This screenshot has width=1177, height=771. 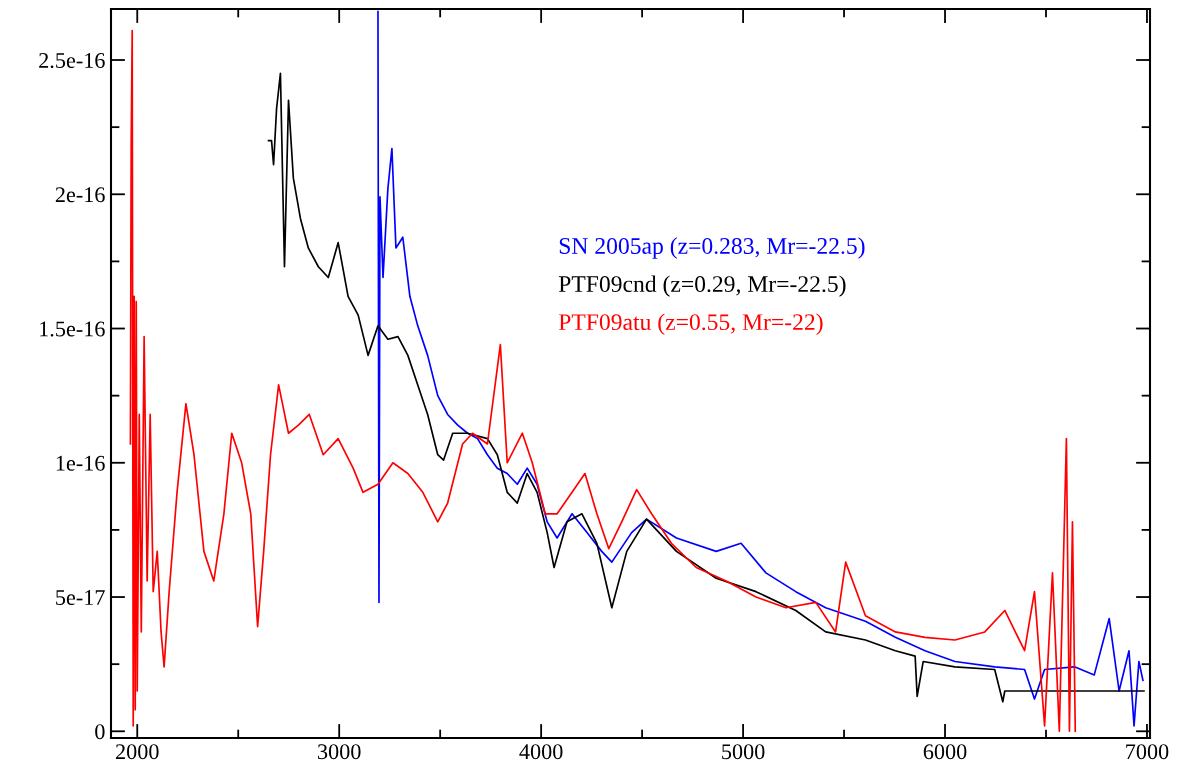 I want to click on text: PTF09atu (z=0.55, Mr=-22), so click(x=690, y=324).